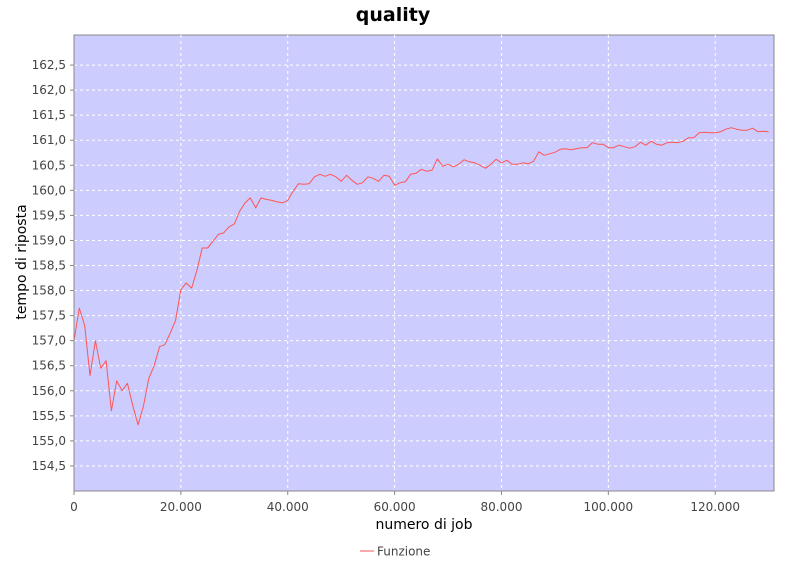  What do you see at coordinates (22, 261) in the screenshot?
I see `y-axis-label: tempo di riposta` at bounding box center [22, 261].